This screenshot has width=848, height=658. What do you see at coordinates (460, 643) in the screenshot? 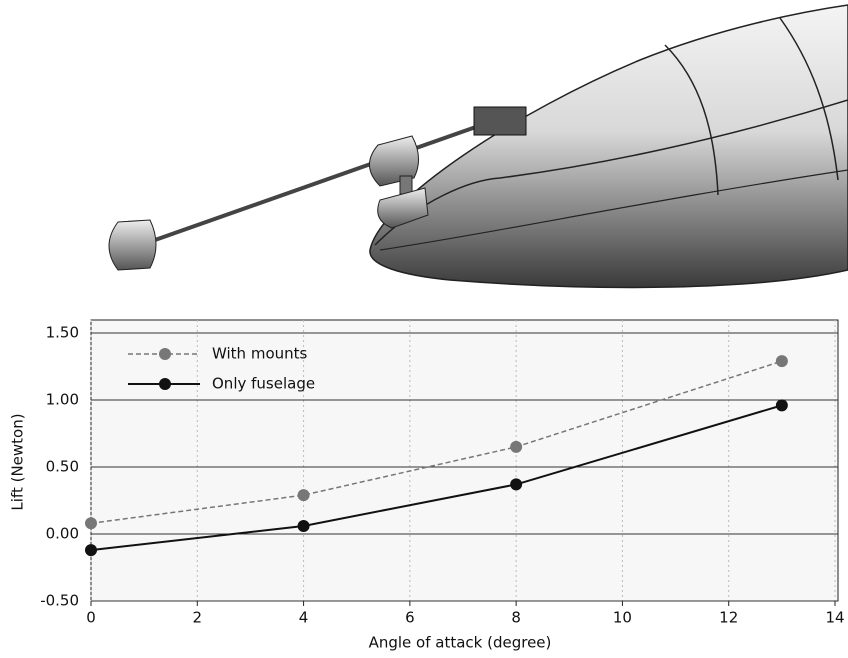
I see `x-axis-label: Angle of attack (degree)` at bounding box center [460, 643].